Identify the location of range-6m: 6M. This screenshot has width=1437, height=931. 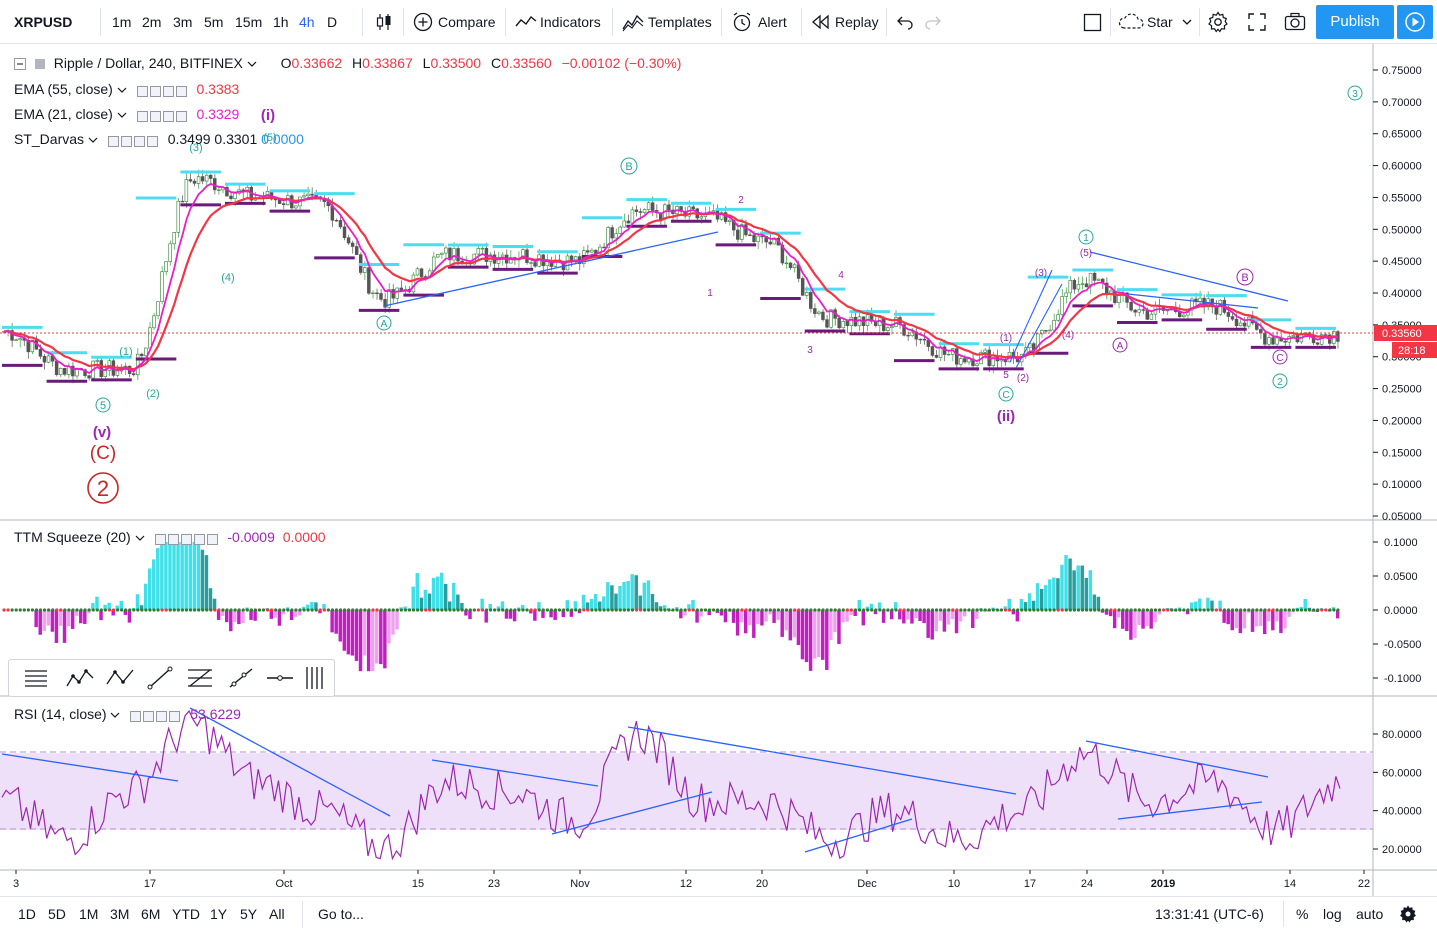
(151, 914).